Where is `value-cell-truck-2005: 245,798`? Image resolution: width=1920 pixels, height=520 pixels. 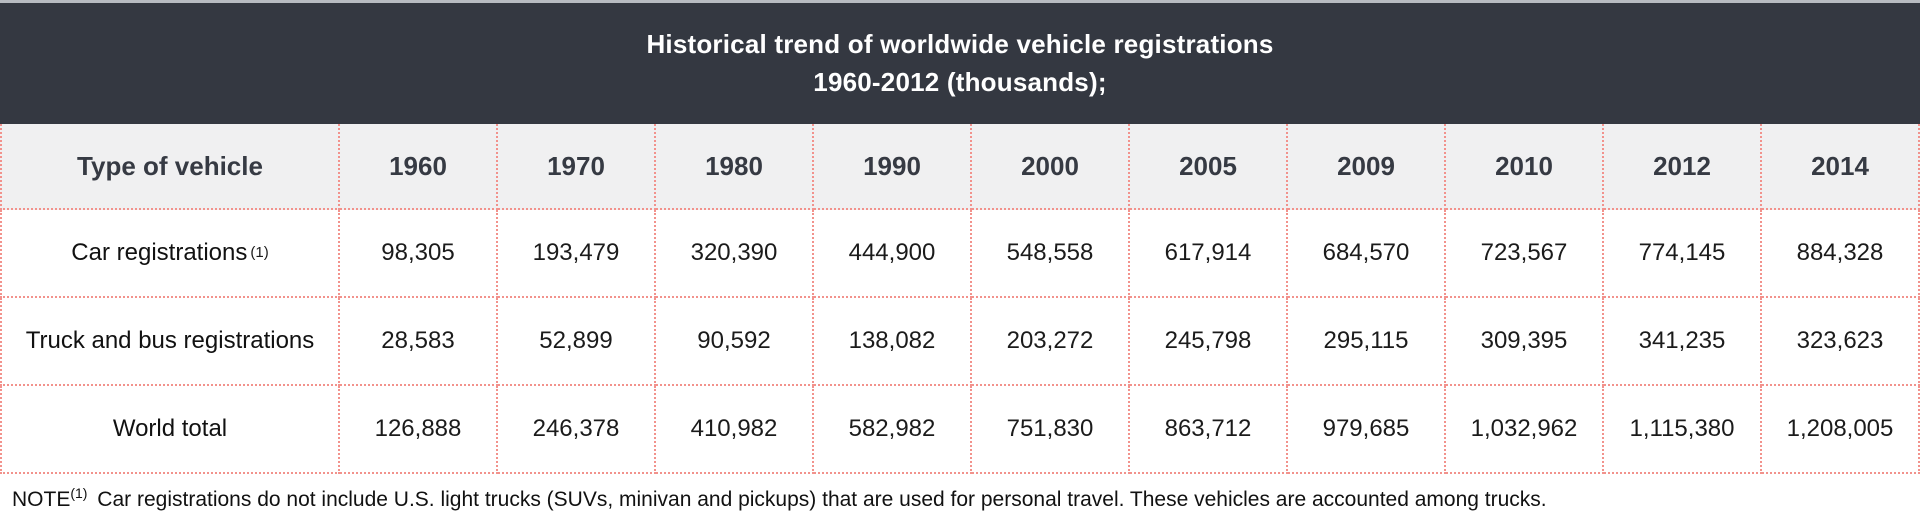
value-cell-truck-2005: 245,798 is located at coordinates (1209, 342).